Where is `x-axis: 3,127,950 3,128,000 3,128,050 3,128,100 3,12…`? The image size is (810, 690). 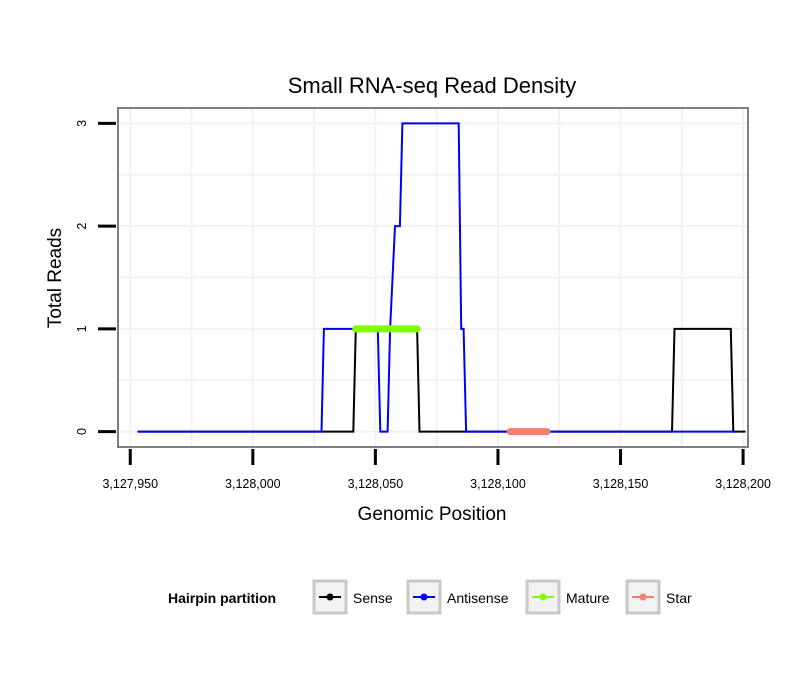 x-axis: 3,127,950 3,128,000 3,128,050 3,128,100 3,12… is located at coordinates (436, 470).